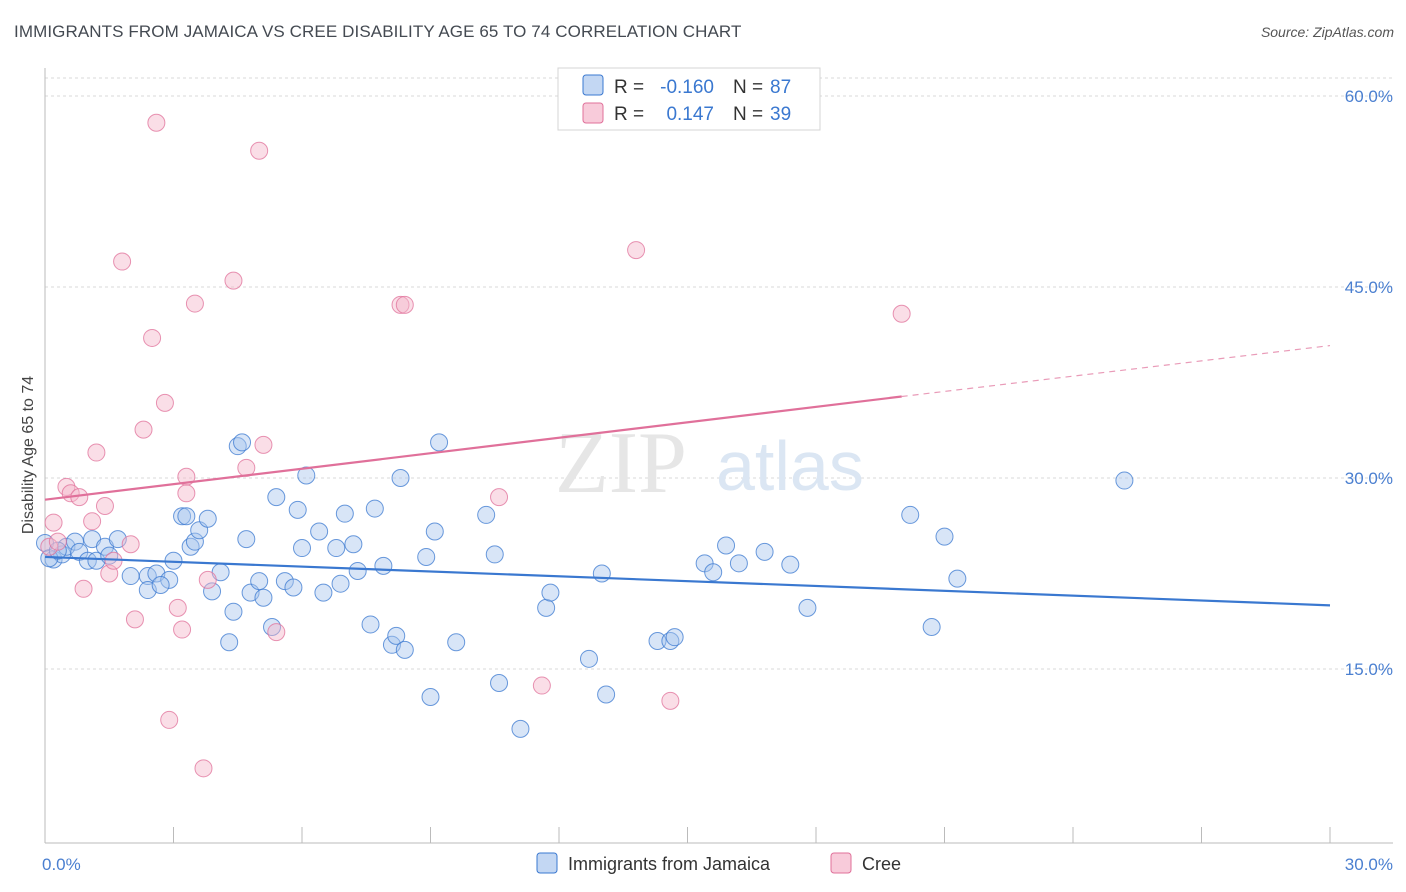 The height and width of the screenshot is (892, 1406). Describe the element at coordinates (669, 864) in the screenshot. I see `bottom-legend-label-jamaica: Immigrants from Jamaica` at that location.